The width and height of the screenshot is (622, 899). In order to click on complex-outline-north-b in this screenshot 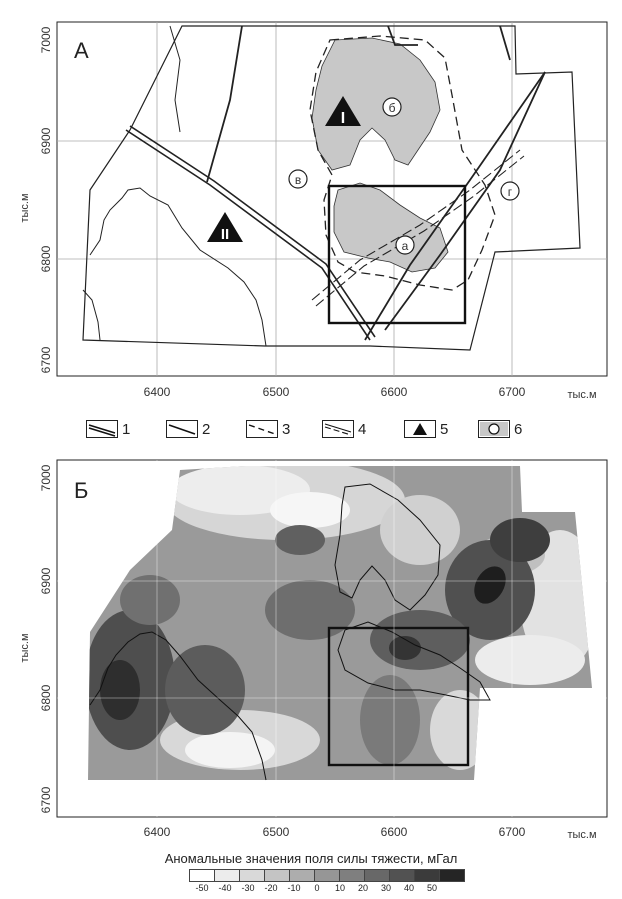, I will do `click(387, 547)`.